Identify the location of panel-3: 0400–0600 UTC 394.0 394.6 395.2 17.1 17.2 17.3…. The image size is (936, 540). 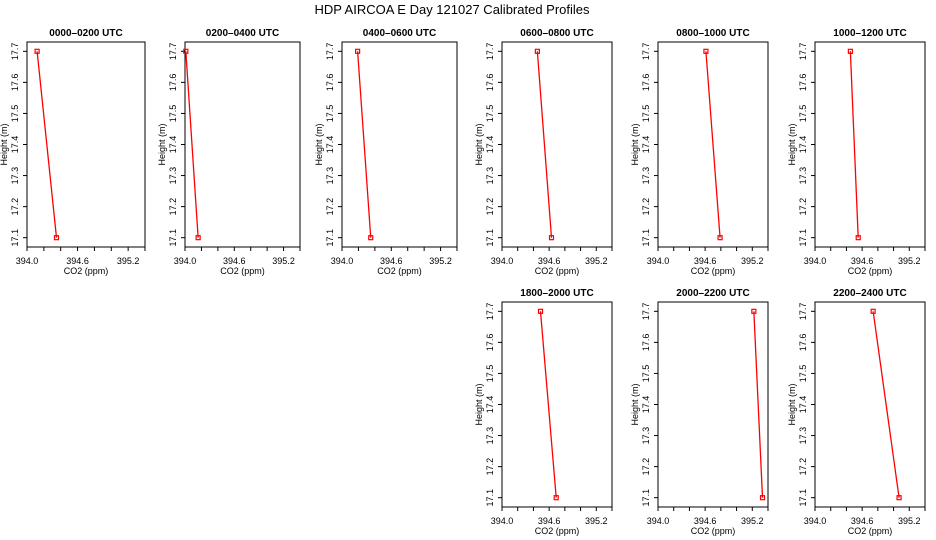
(386, 152).